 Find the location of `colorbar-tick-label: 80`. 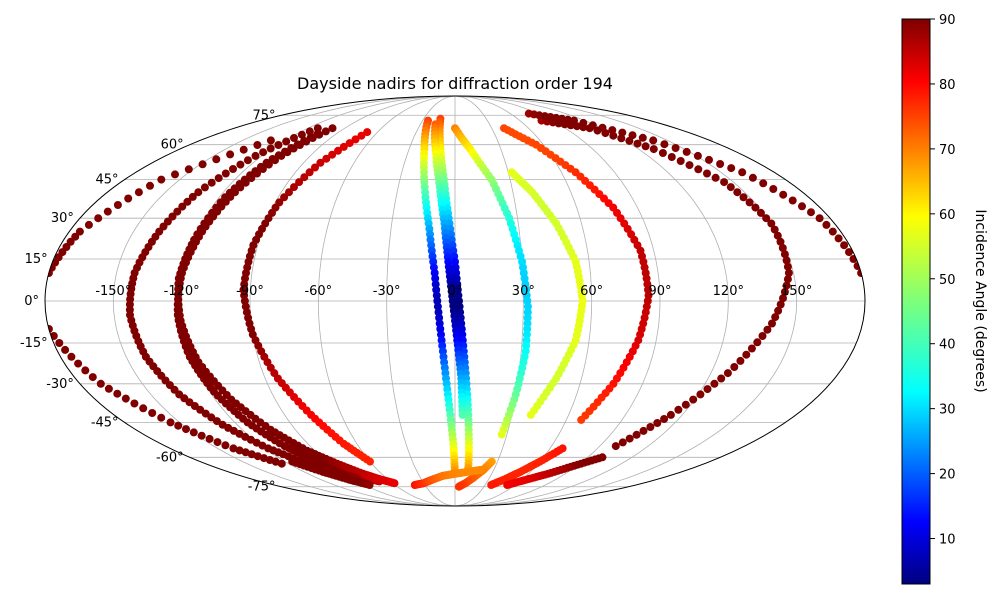

colorbar-tick-label: 80 is located at coordinates (947, 85).